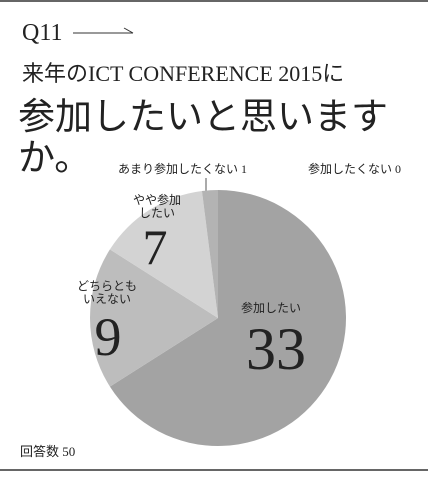  Describe the element at coordinates (203, 138) in the screenshot. I see `chart-title: 参加したいと思いますか。` at that location.